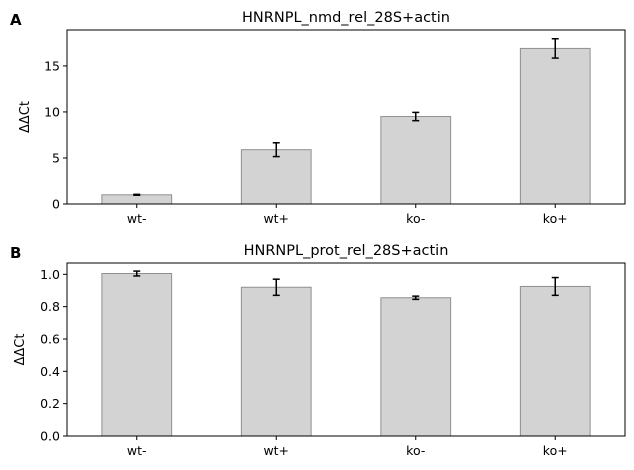 This screenshot has height=470, width=634. What do you see at coordinates (56, 204) in the screenshot?
I see `y-tick-label: 0` at bounding box center [56, 204].